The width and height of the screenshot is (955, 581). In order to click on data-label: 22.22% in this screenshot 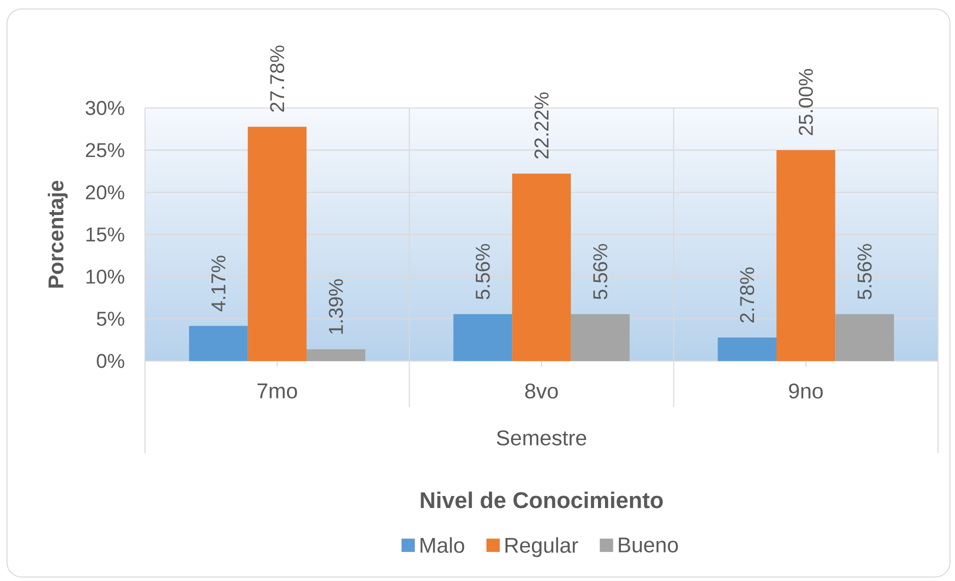, I will do `click(541, 125)`.